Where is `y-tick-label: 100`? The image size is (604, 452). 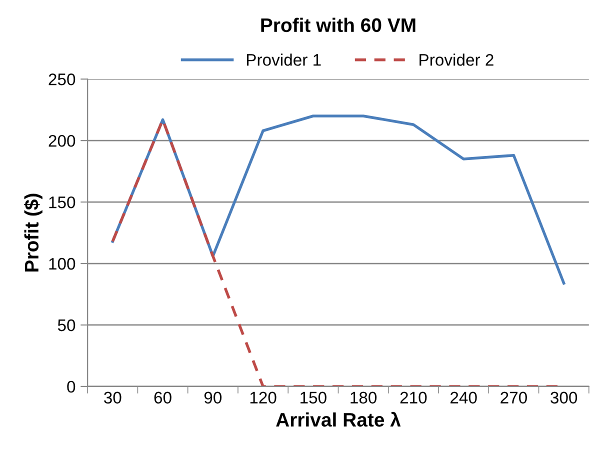
y-tick-label: 100 is located at coordinates (62, 264).